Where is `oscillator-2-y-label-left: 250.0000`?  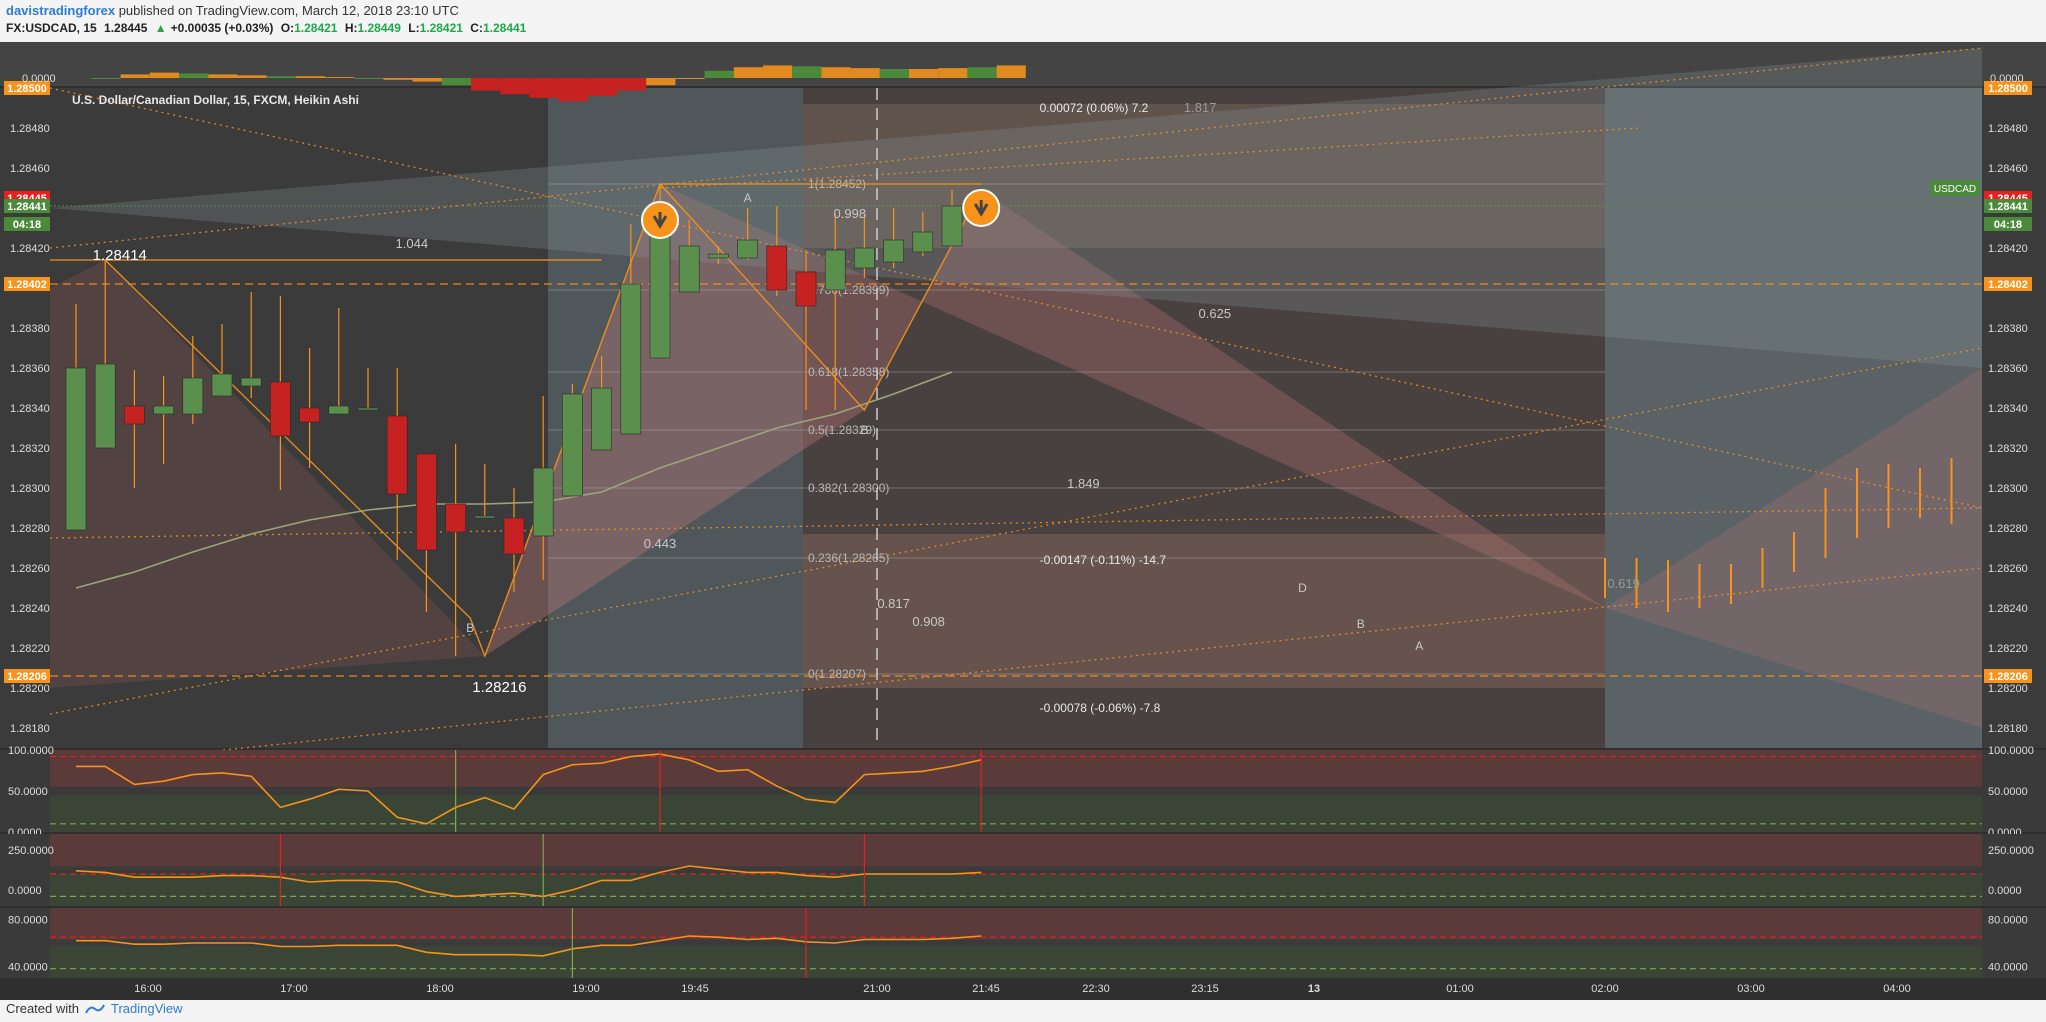 oscillator-2-y-label-left: 250.0000 is located at coordinates (31, 851).